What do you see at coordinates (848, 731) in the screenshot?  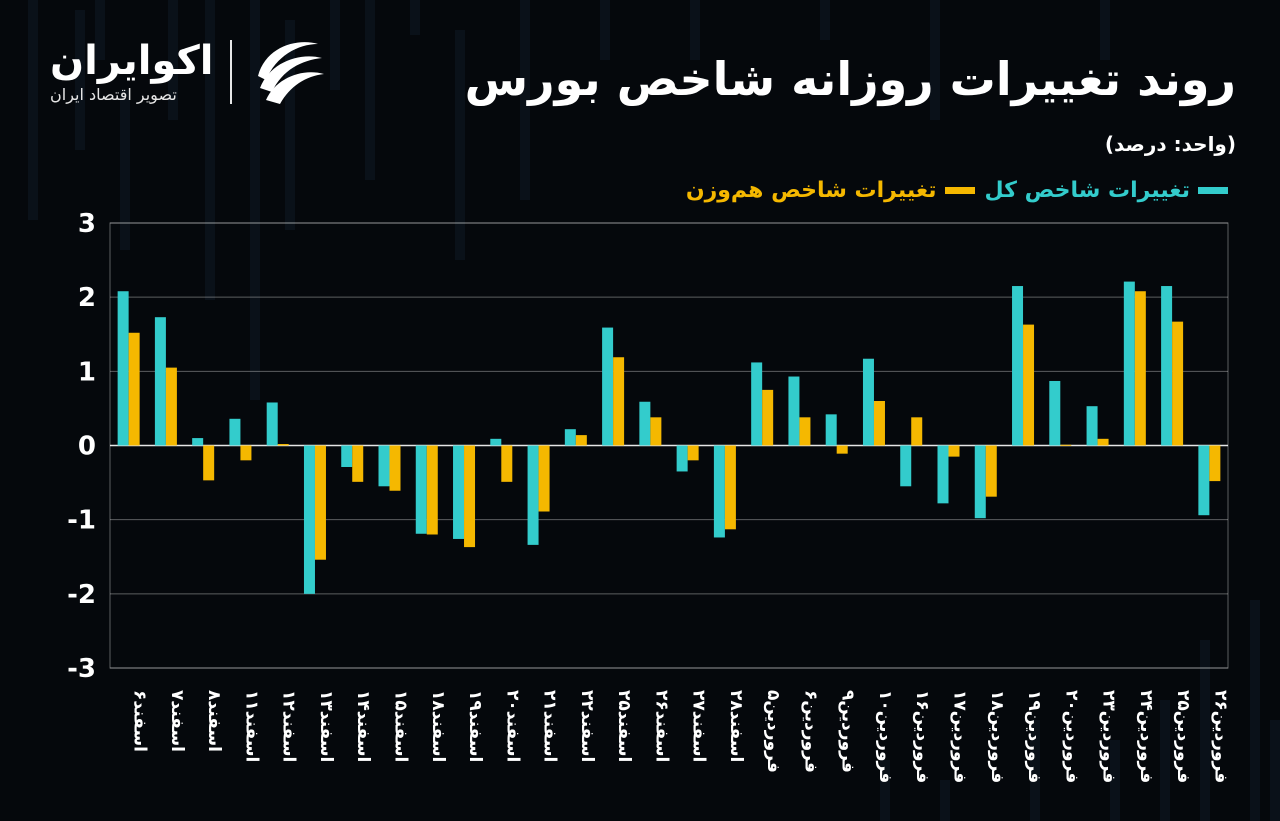 I see `x-tick-label: فروردین۹` at bounding box center [848, 731].